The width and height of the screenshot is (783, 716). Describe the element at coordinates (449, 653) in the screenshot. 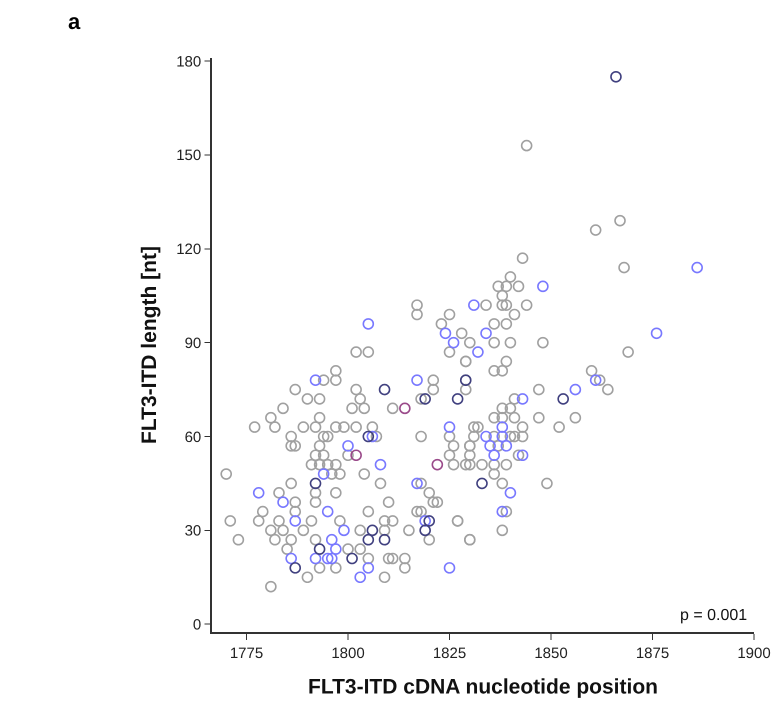

I see `x-tick-label: 1825` at that location.